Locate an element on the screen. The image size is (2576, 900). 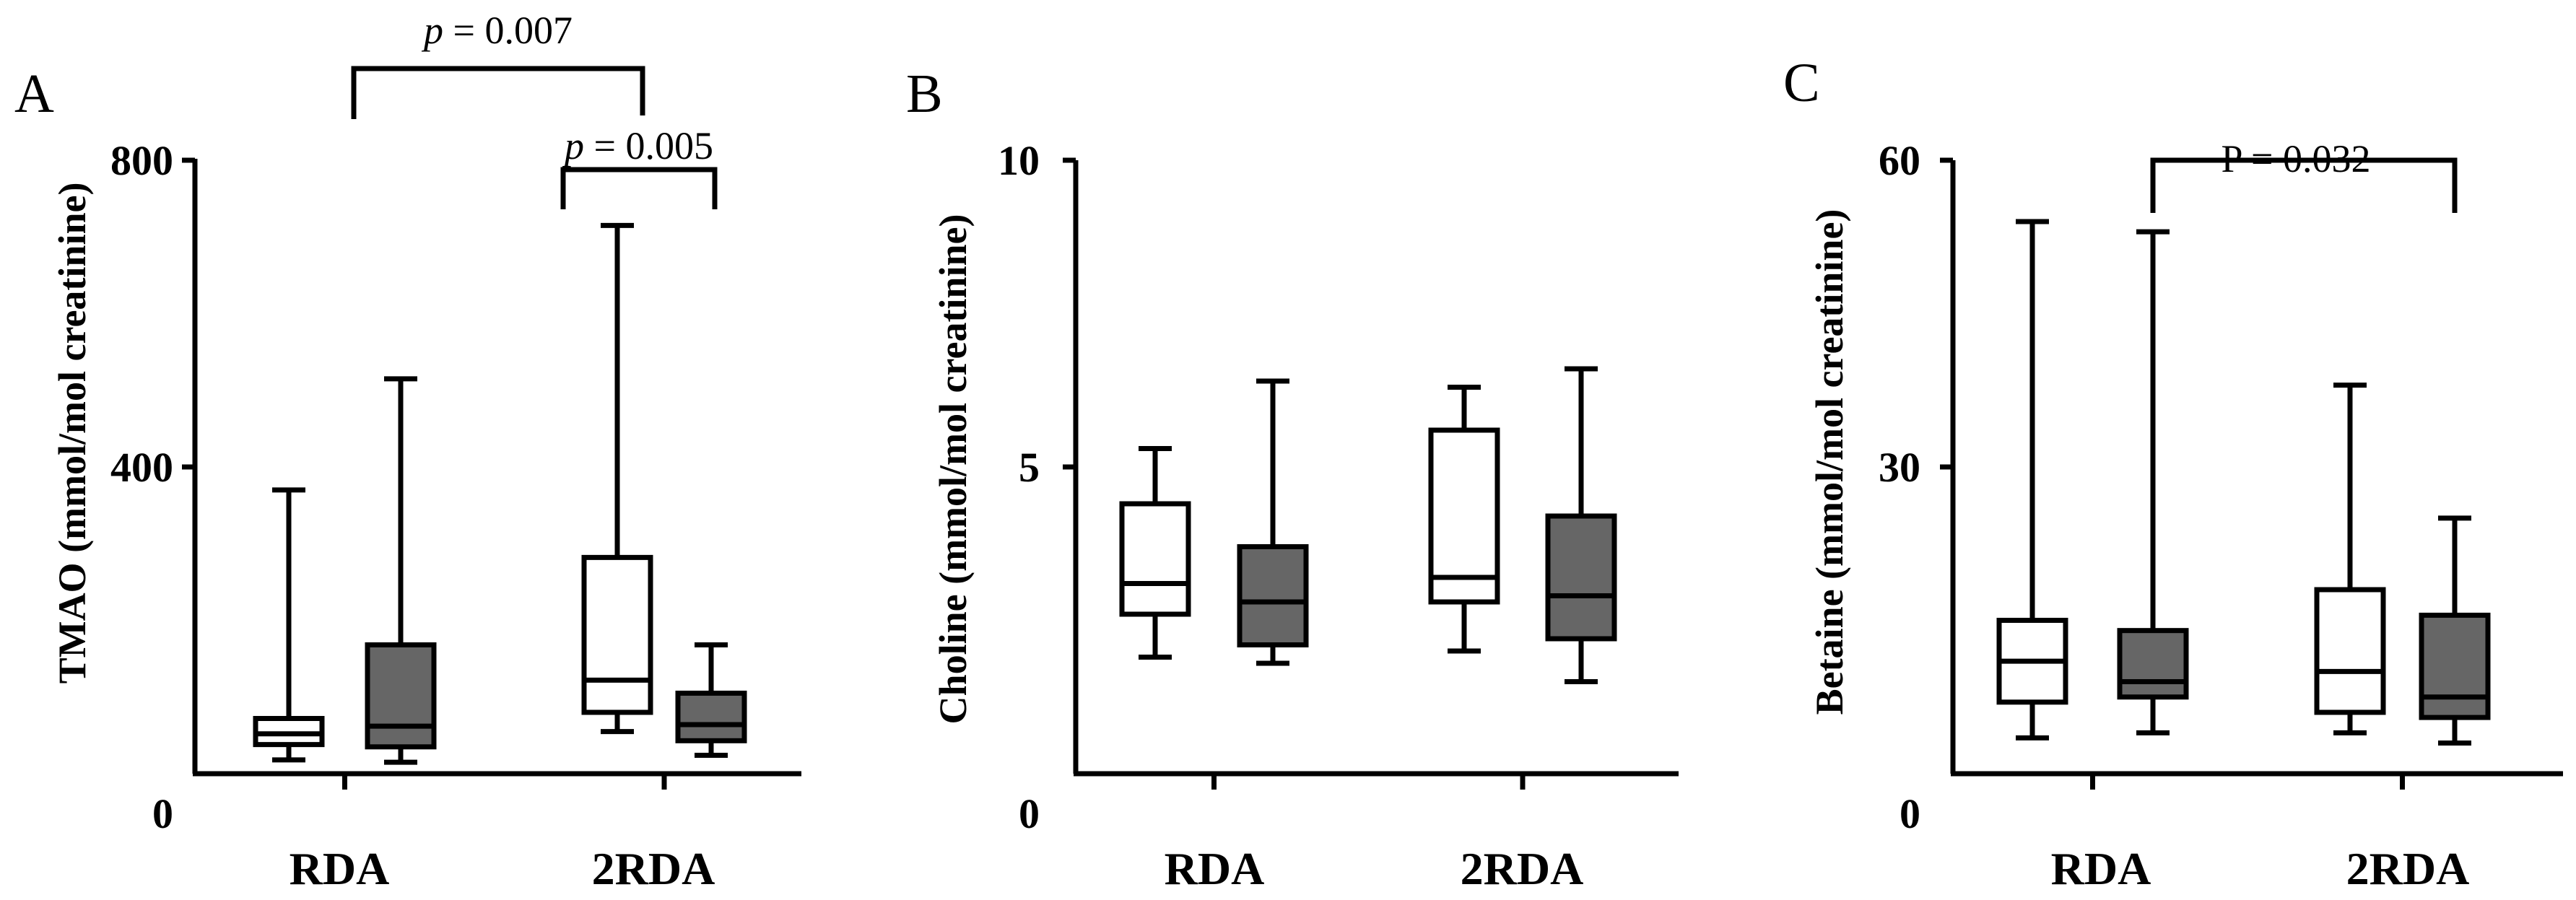
p-value-annotation: P = 0.032 is located at coordinates (2296, 159).